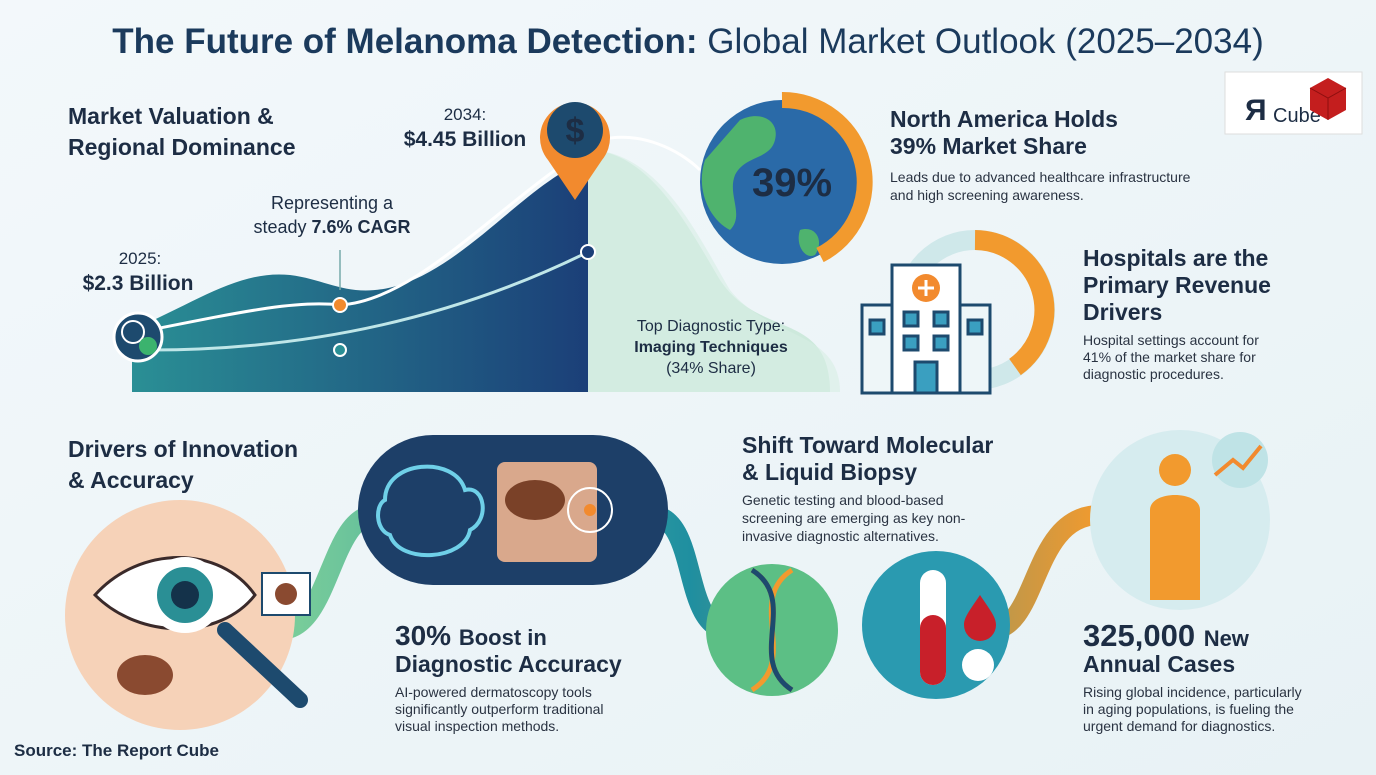  Describe the element at coordinates (1153, 374) in the screenshot. I see `body: diagnostic procedures.` at that location.